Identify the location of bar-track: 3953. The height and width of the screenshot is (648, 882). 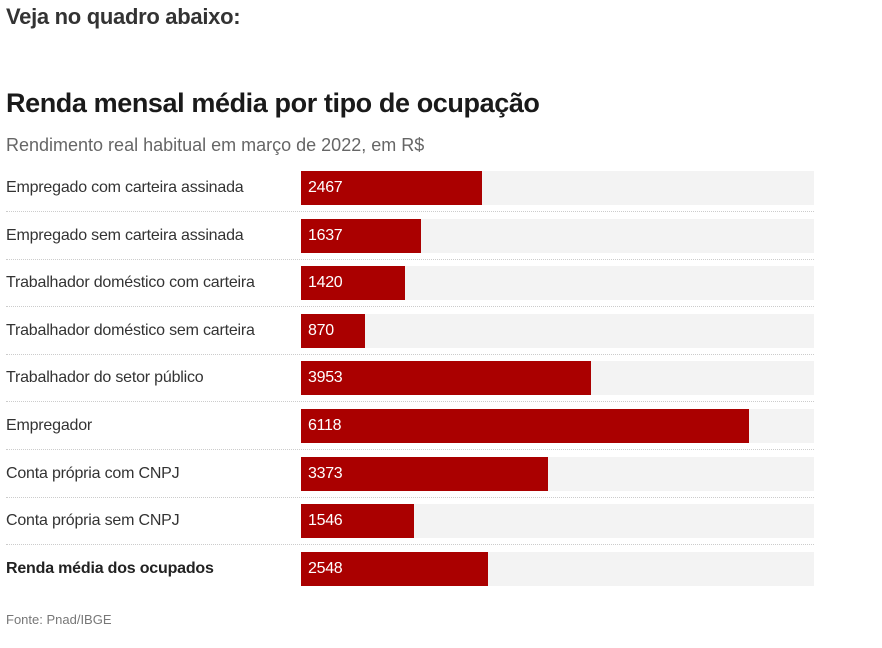
(557, 378).